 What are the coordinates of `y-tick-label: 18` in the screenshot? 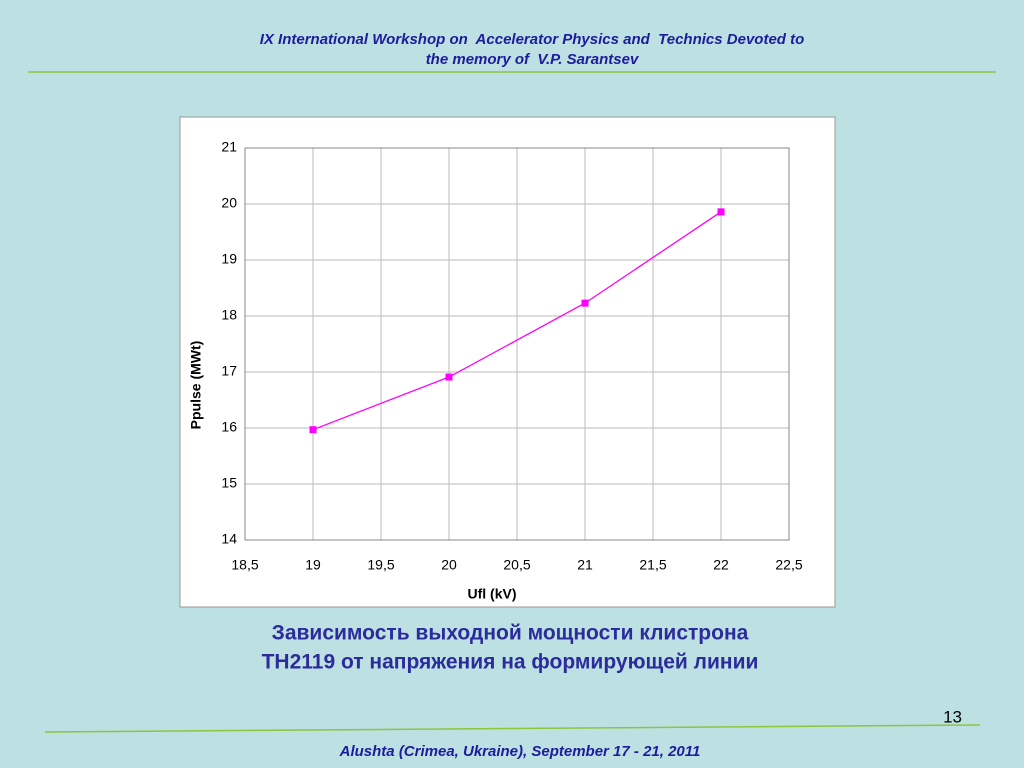 It's located at (229, 315).